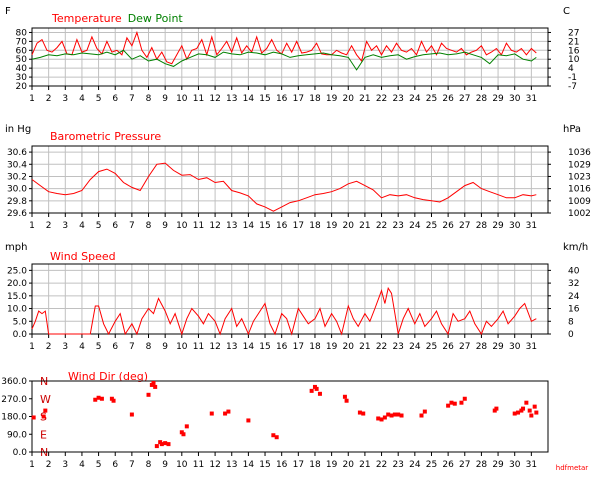  I want to click on y2-tick-label: 1036, so click(579, 153).